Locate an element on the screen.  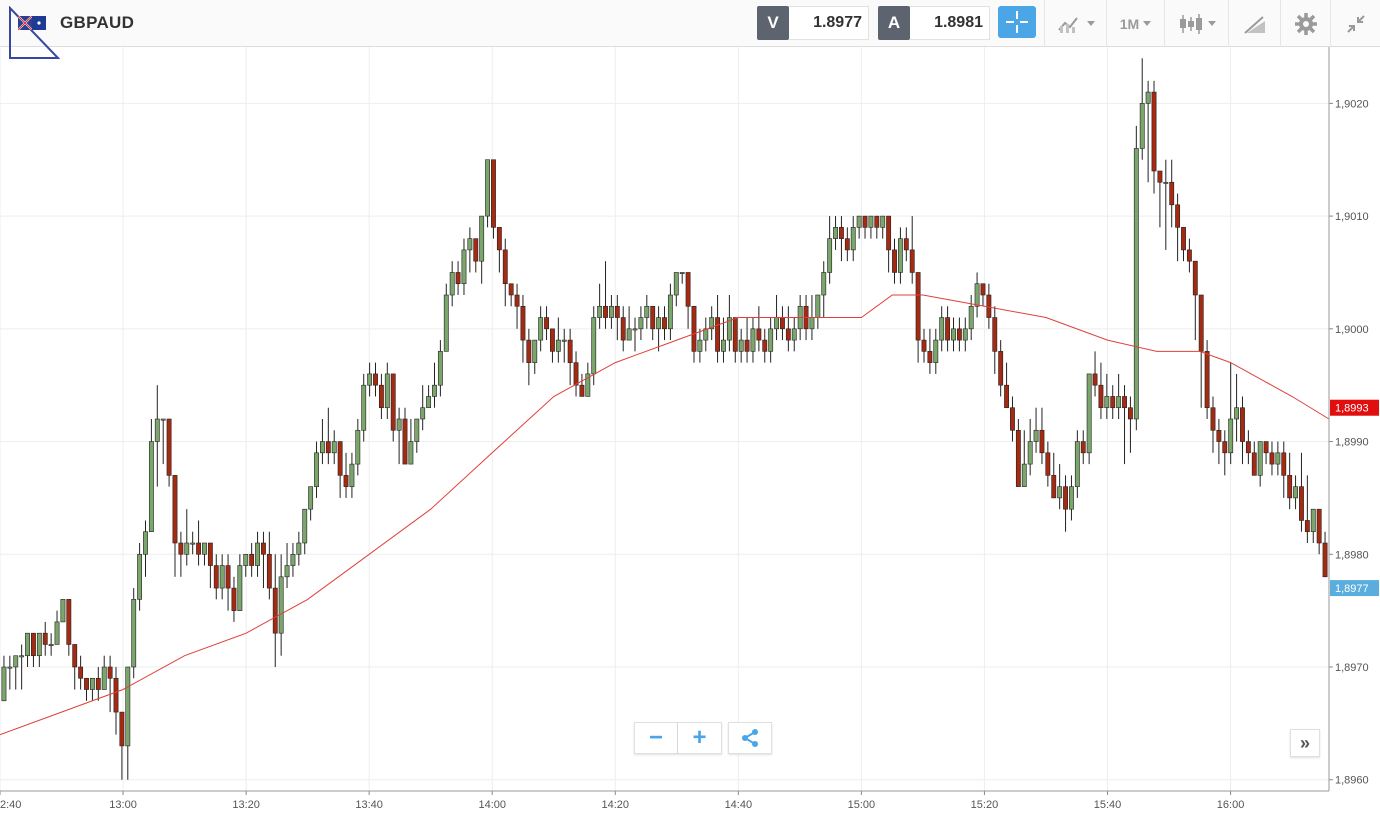
buy-price-box: A 1.8981 is located at coordinates (934, 23).